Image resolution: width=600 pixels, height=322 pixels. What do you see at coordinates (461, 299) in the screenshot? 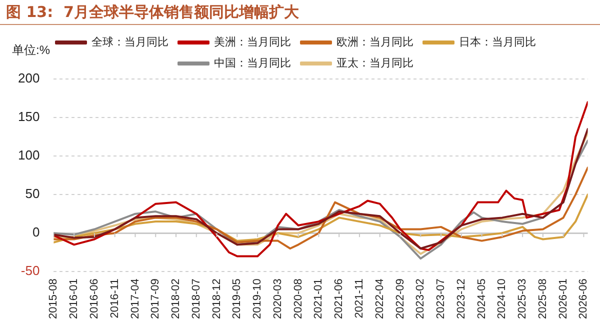
I see `x-tick-label: 2023-12` at bounding box center [461, 299].